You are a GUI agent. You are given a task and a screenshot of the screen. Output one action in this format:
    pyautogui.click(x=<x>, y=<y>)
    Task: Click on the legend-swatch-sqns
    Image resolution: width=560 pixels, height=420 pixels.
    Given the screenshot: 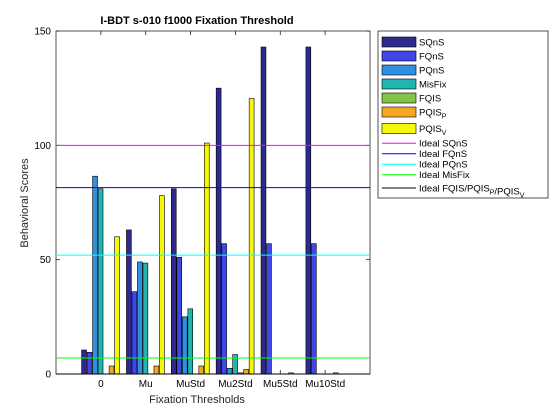 What is the action you would take?
    pyautogui.click(x=399, y=42)
    